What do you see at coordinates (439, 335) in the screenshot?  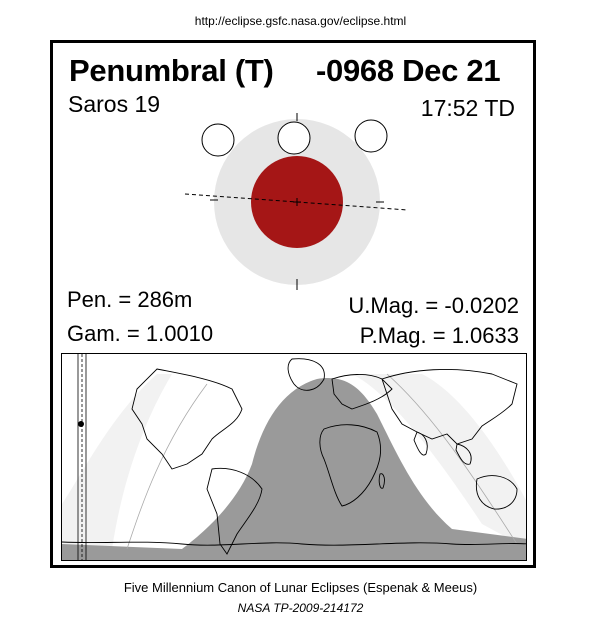 I see `penumbral-magnitude: P.Mag. = 1.0633` at bounding box center [439, 335].